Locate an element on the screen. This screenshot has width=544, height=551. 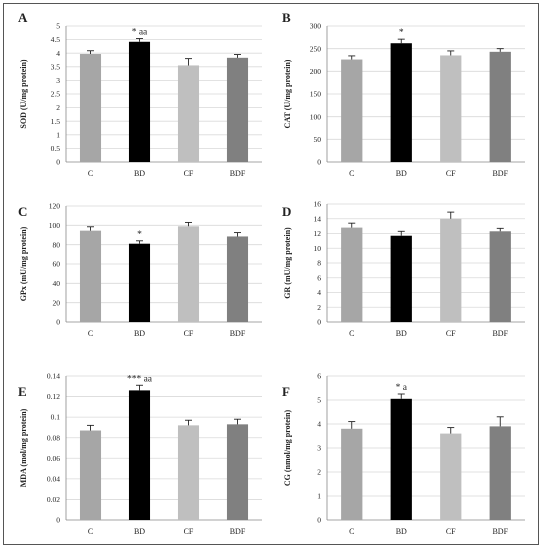
y-tick-label: 4.5 is located at coordinates (56, 39).